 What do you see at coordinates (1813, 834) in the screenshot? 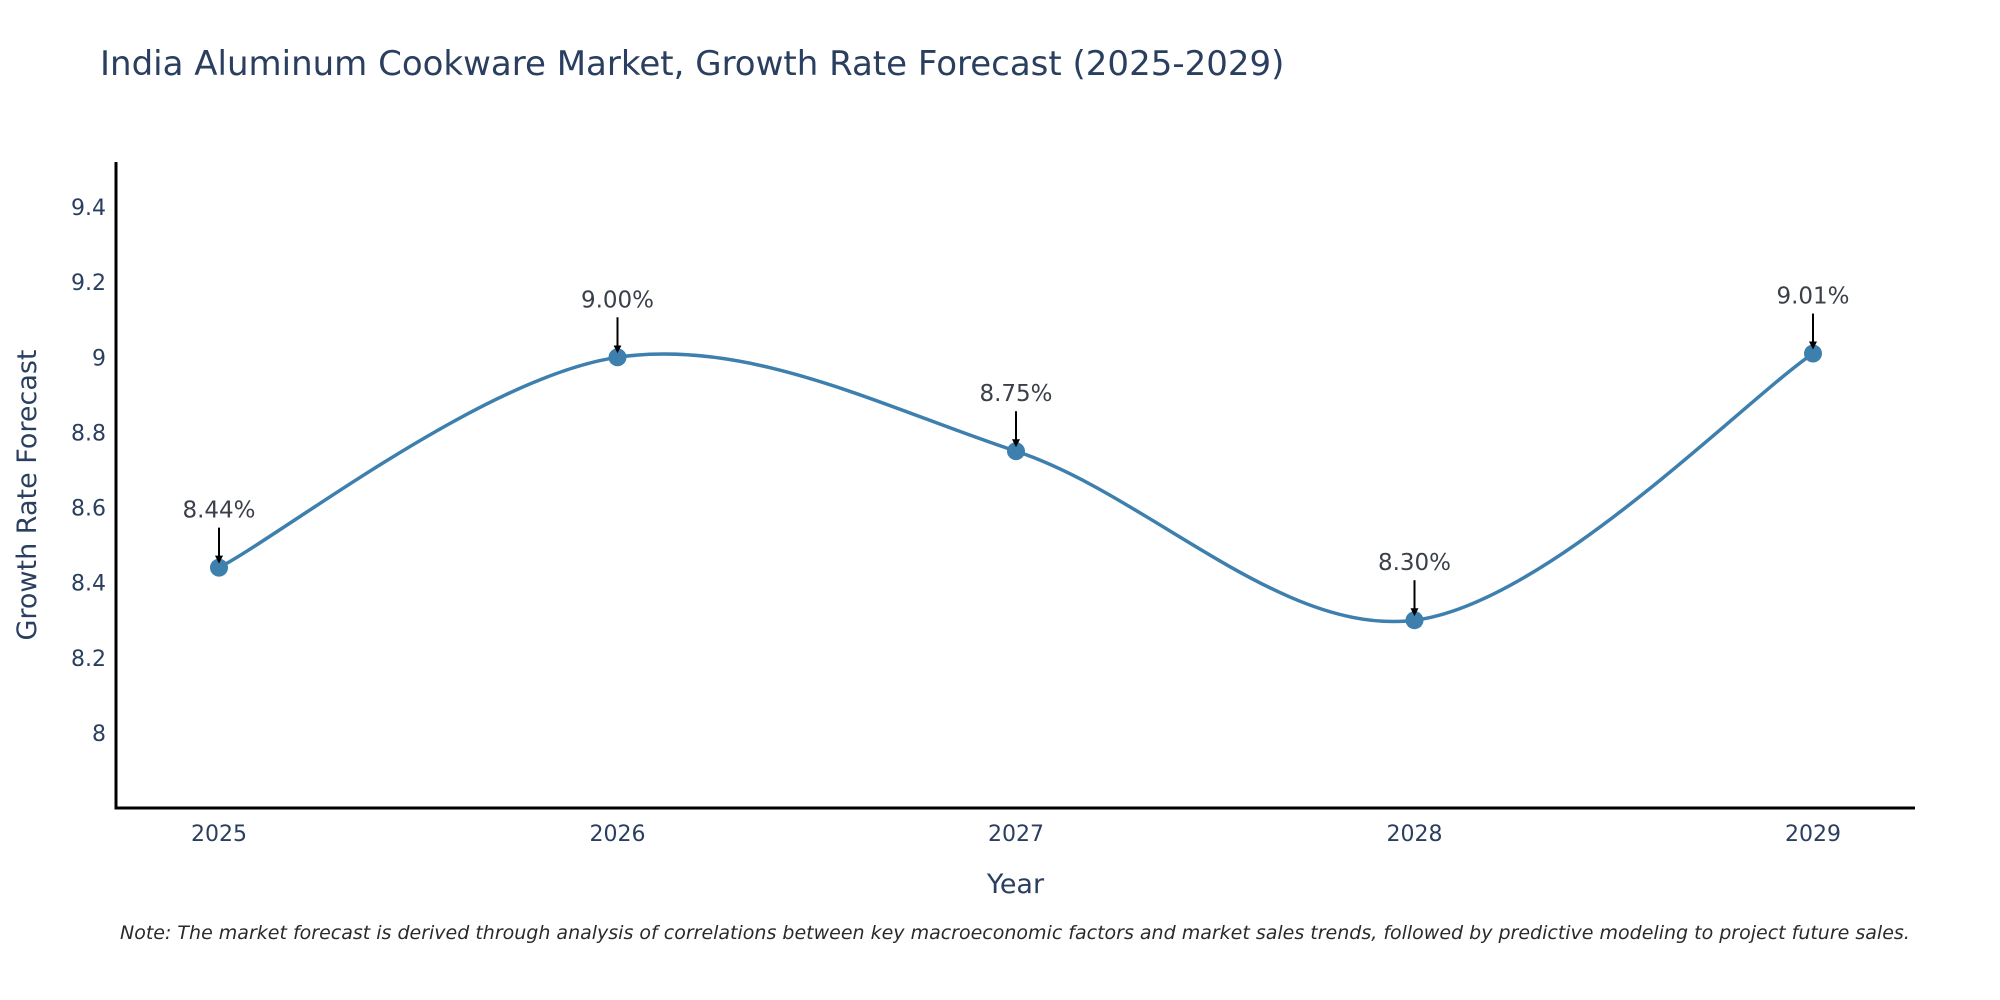
I see `x-tick-label: 2029` at bounding box center [1813, 834].